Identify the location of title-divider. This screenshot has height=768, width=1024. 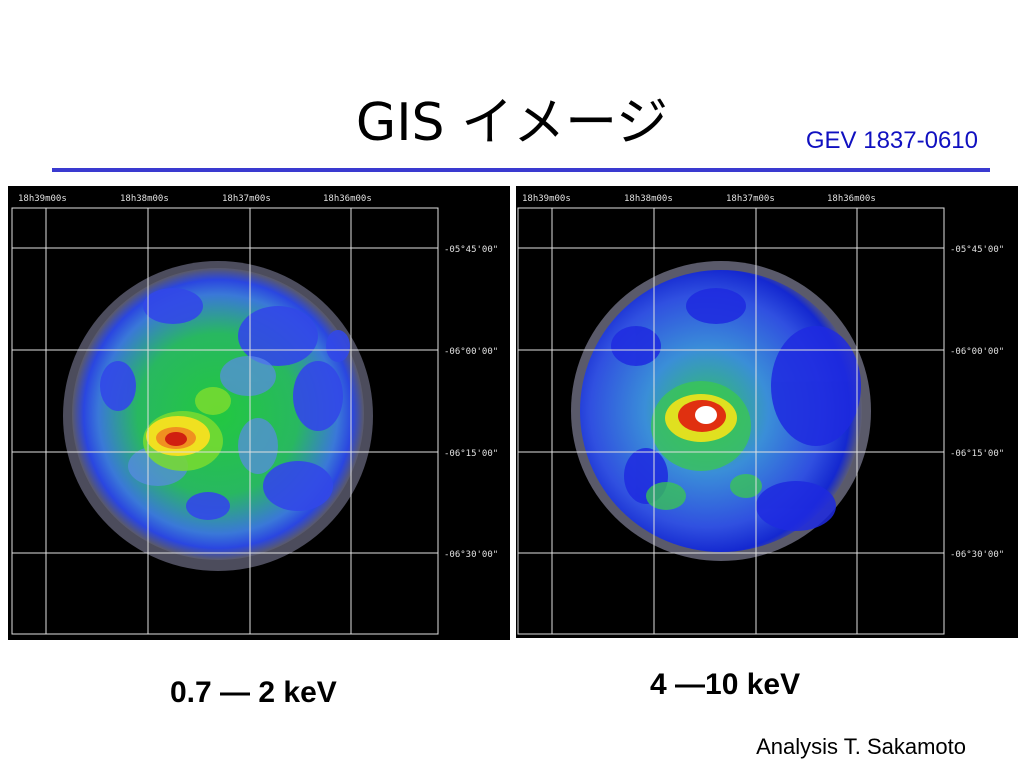
(521, 170).